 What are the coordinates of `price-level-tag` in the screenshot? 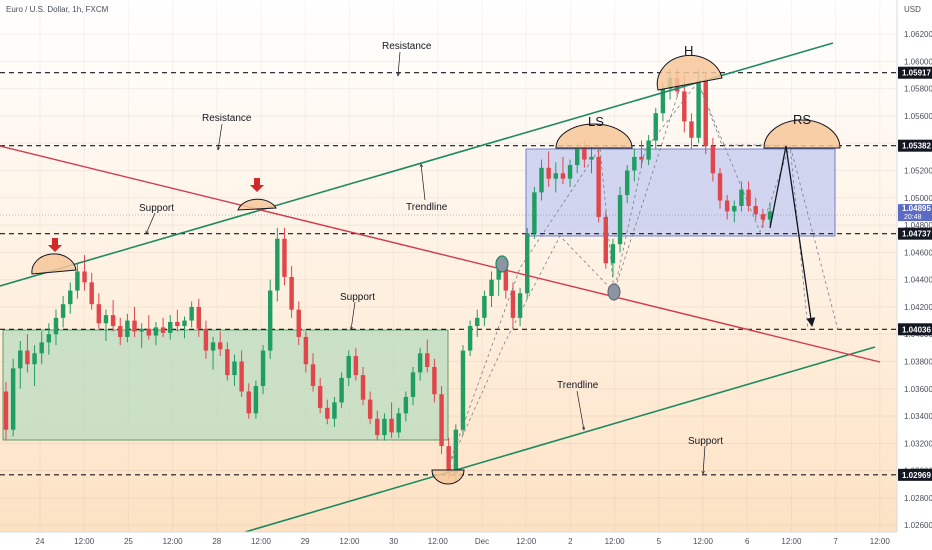 It's located at (915, 329).